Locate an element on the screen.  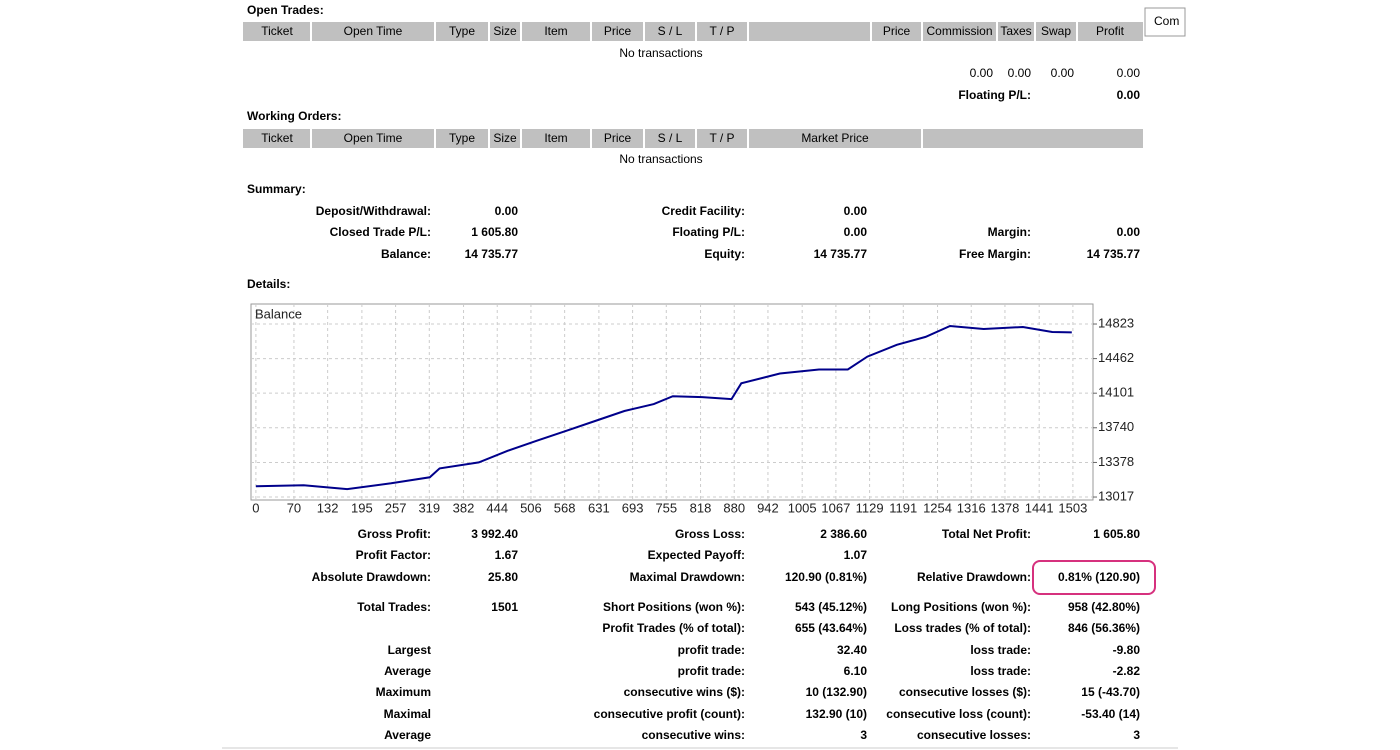
legend-label: Balance is located at coordinates (278, 313).